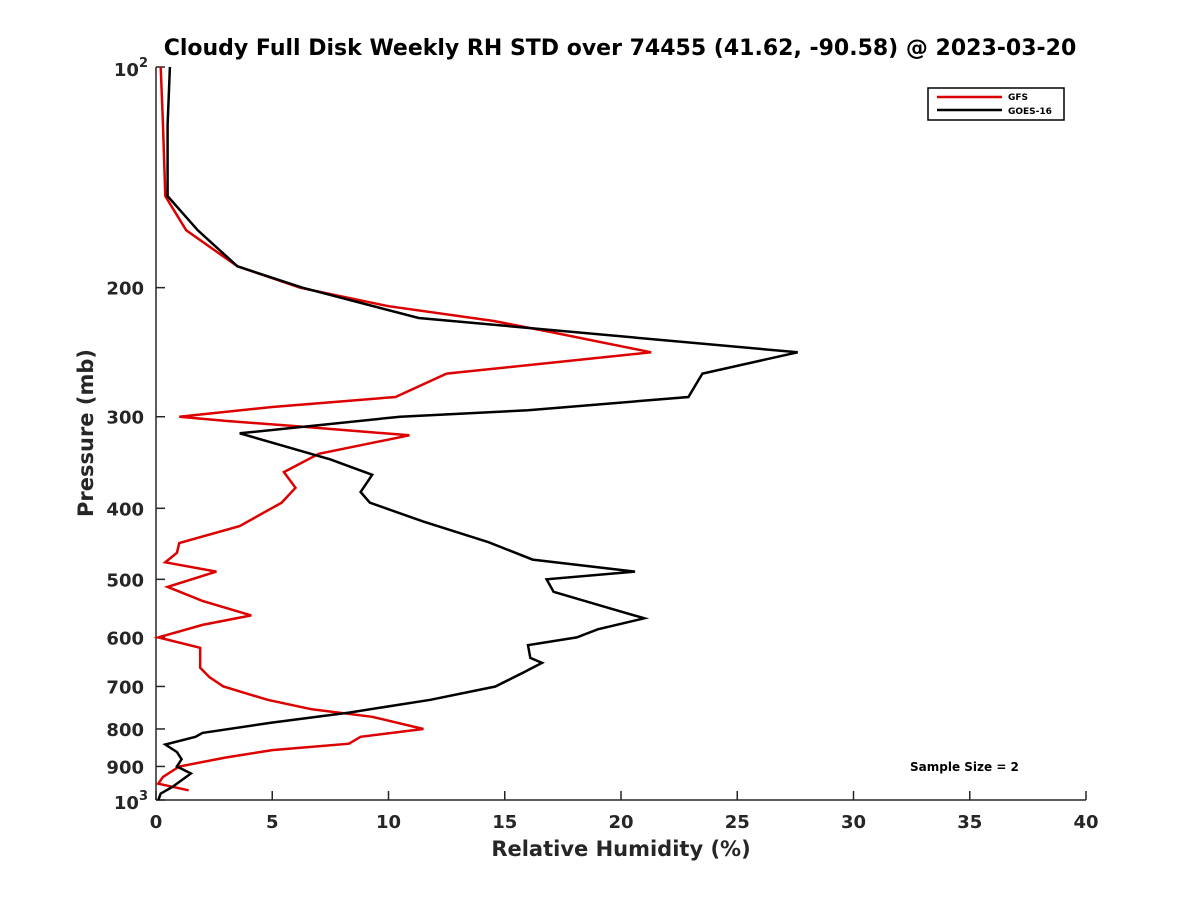 Image resolution: width=1200 pixels, height=900 pixels. What do you see at coordinates (125, 730) in the screenshot?
I see `y-tick-label: 800` at bounding box center [125, 730].